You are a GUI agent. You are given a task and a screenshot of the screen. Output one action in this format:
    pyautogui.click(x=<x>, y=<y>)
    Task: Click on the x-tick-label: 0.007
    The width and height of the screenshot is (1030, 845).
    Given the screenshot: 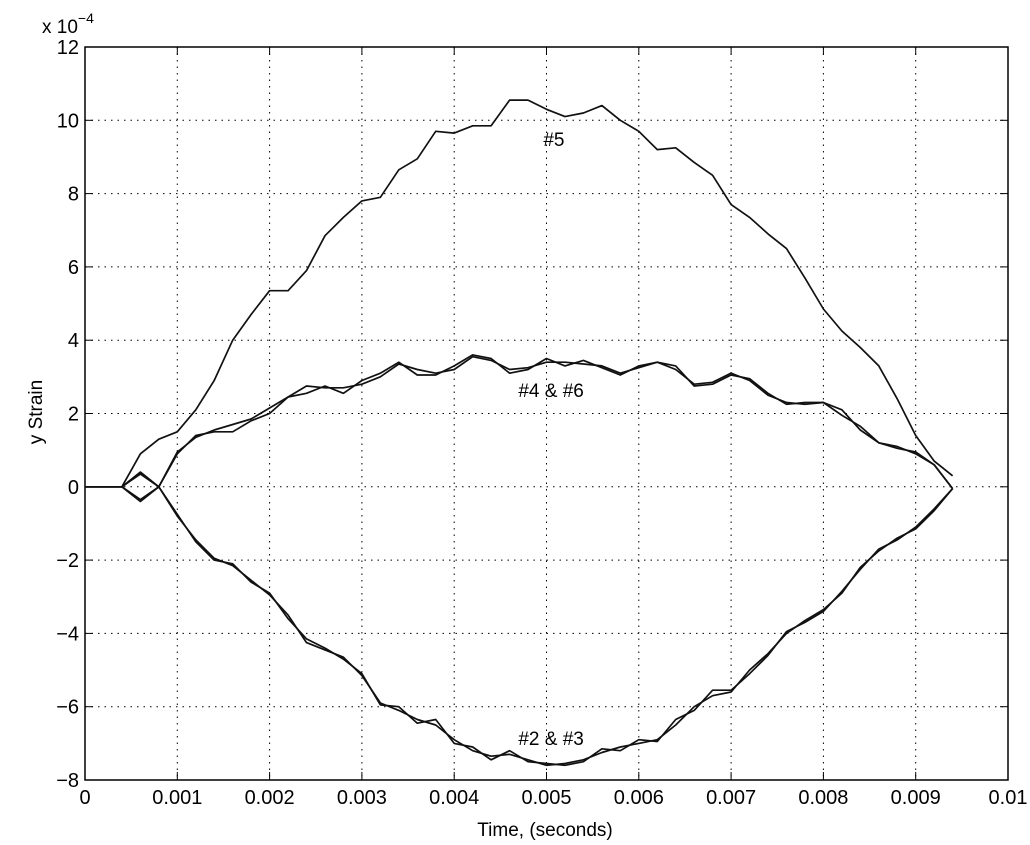 What is the action you would take?
    pyautogui.click(x=731, y=798)
    